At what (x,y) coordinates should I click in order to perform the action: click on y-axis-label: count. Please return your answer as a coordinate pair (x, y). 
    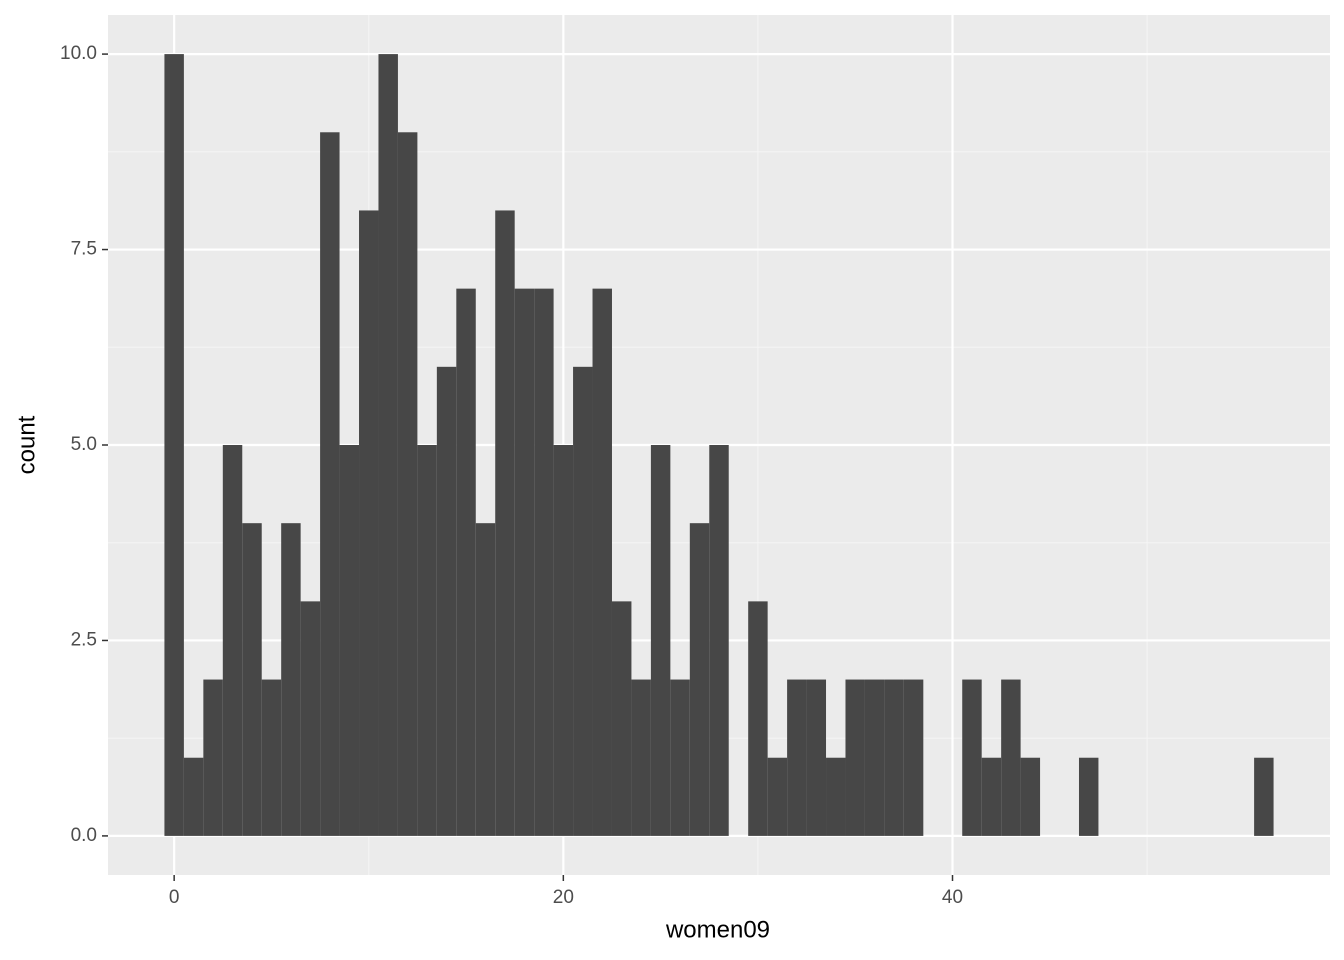
    Looking at the image, I should click on (26, 444).